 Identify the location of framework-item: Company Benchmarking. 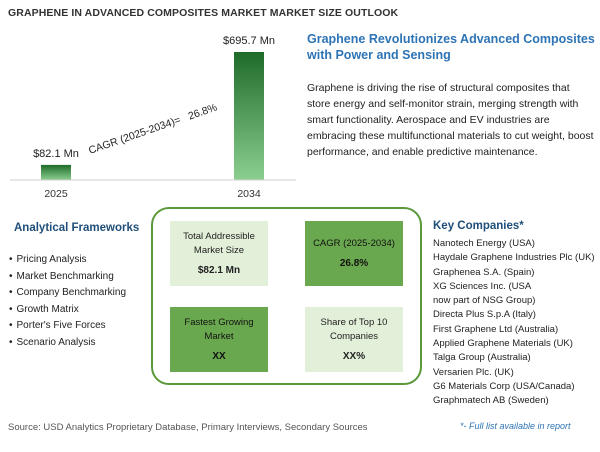
(68, 293).